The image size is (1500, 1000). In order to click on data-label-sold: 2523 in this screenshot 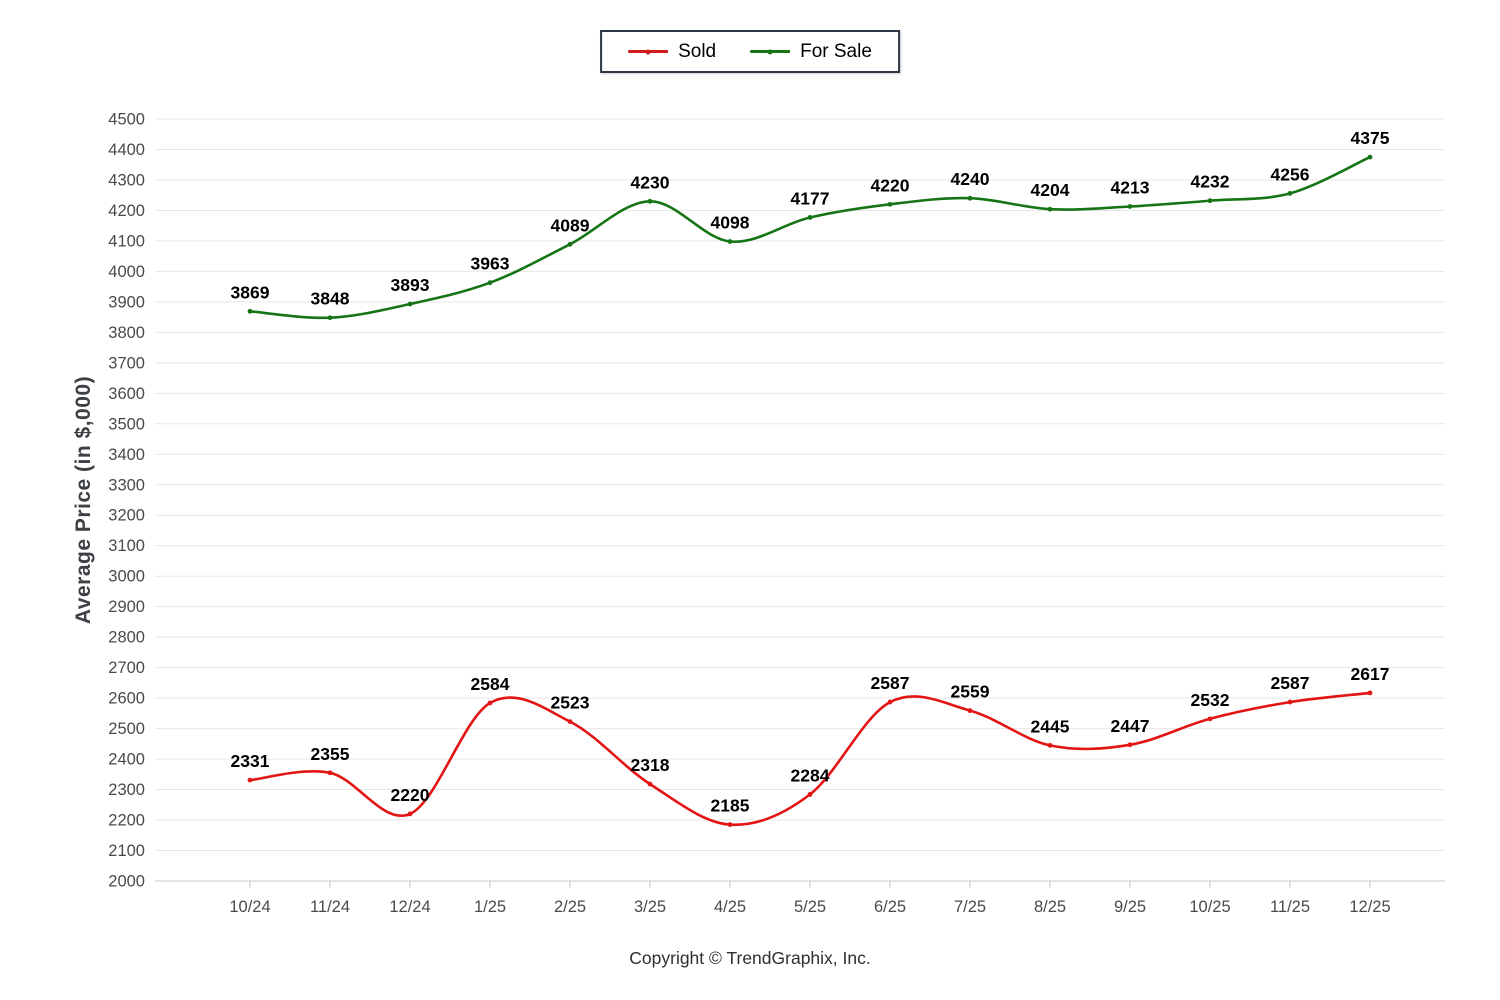, I will do `click(570, 703)`.